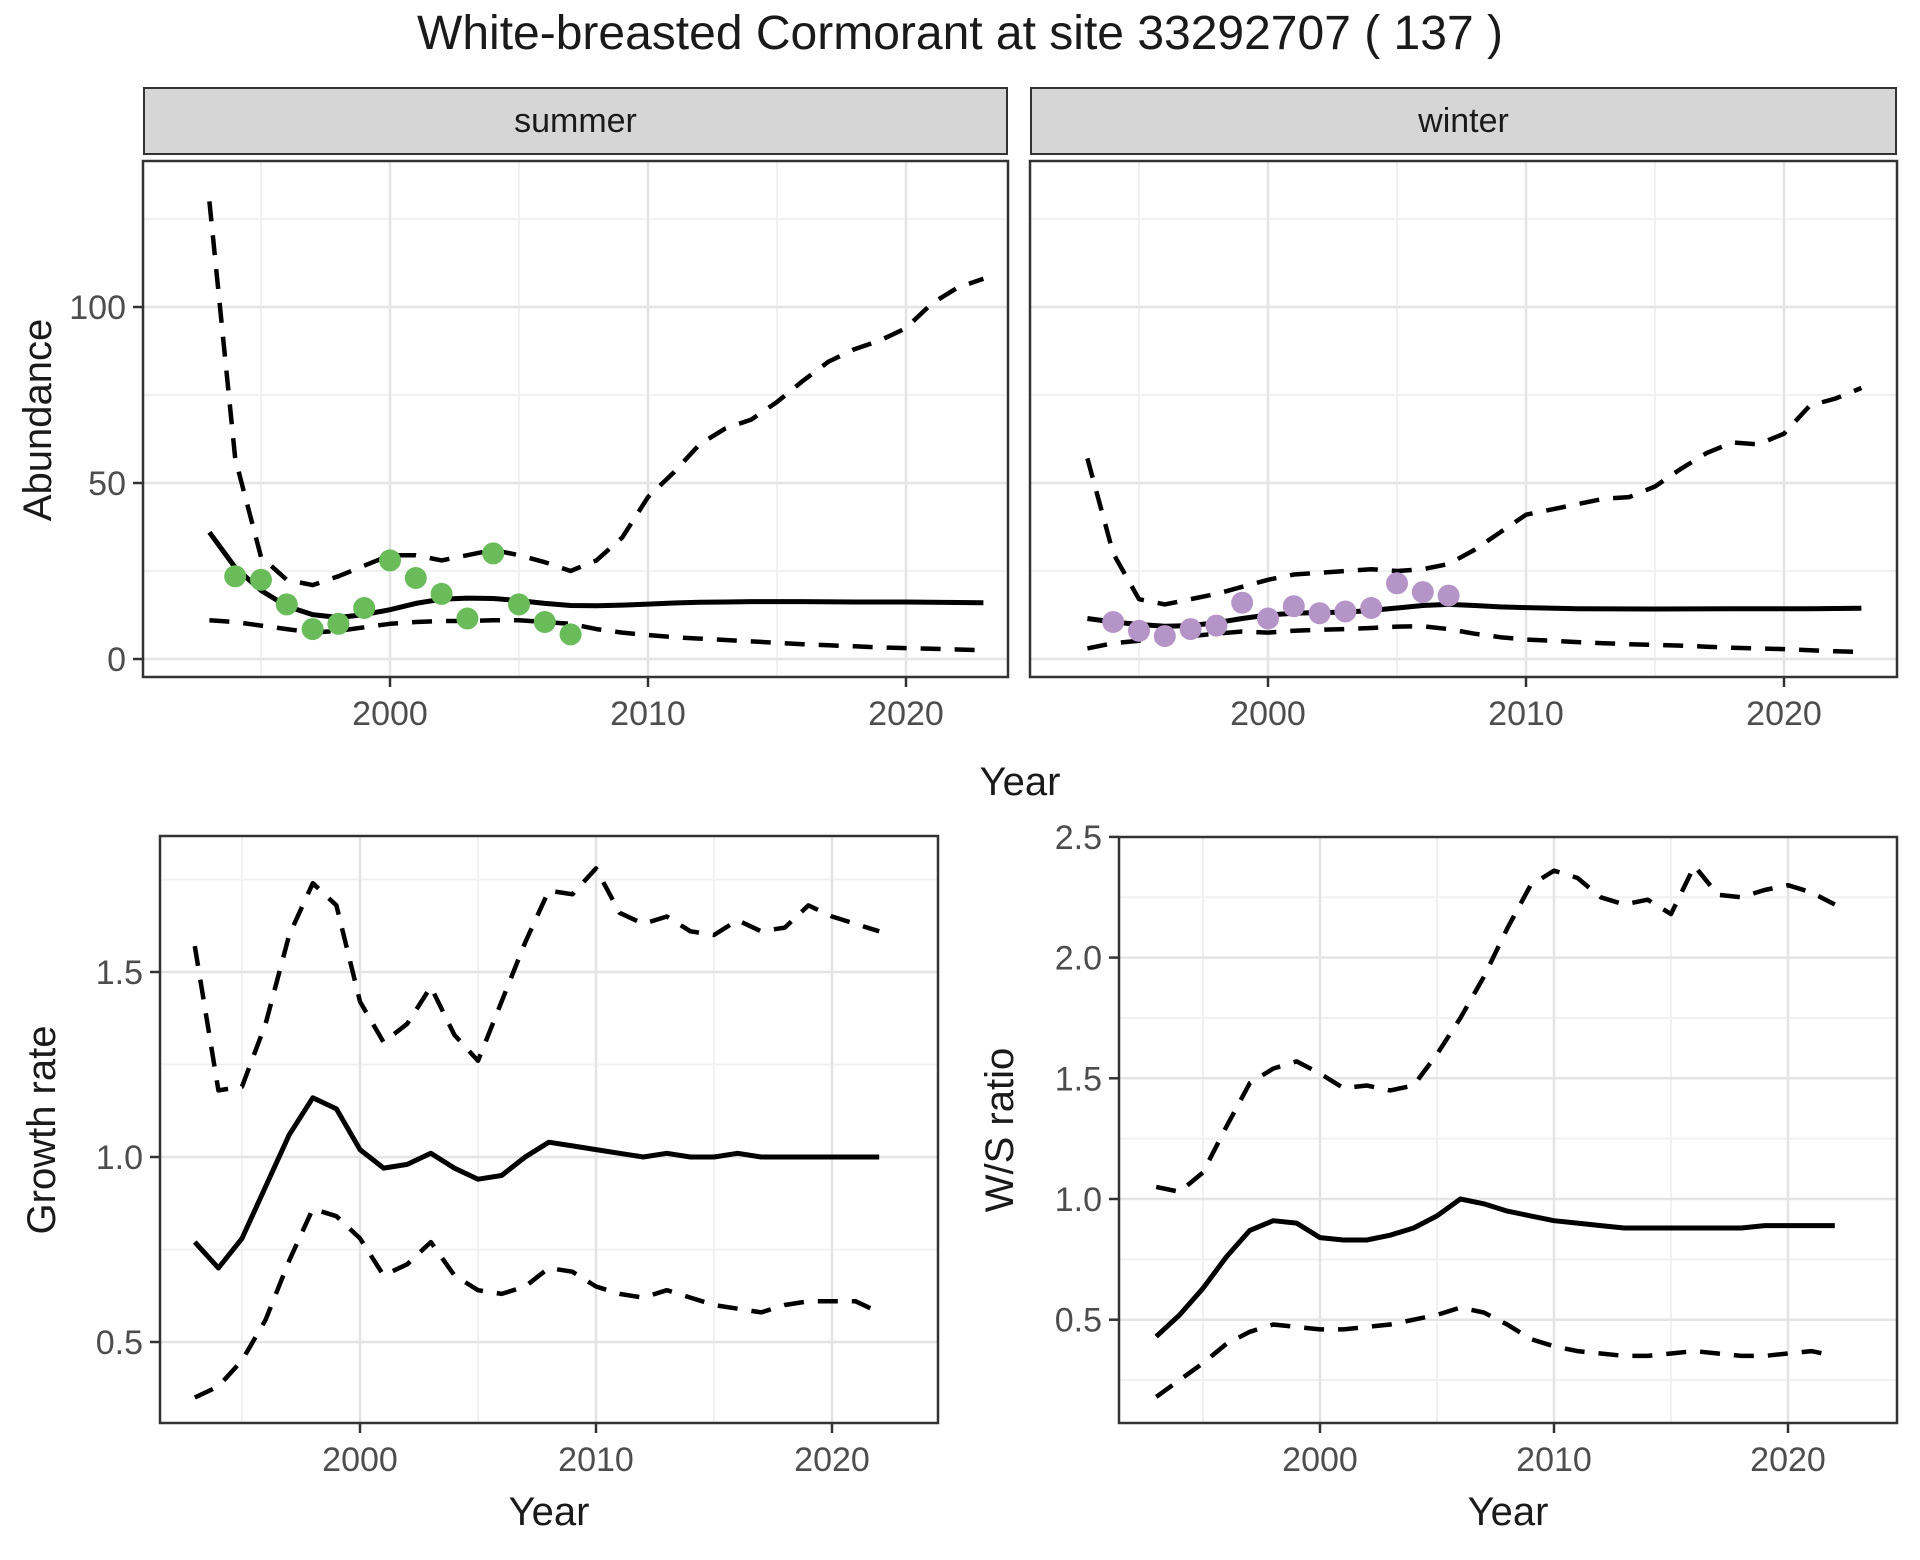  I want to click on facet-strip-summer: summer, so click(575, 121).